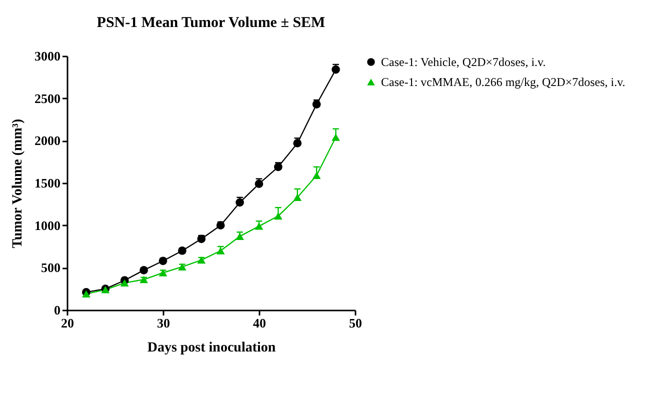 This screenshot has width=655, height=398. I want to click on y-tick-label: 2500, so click(47, 98).